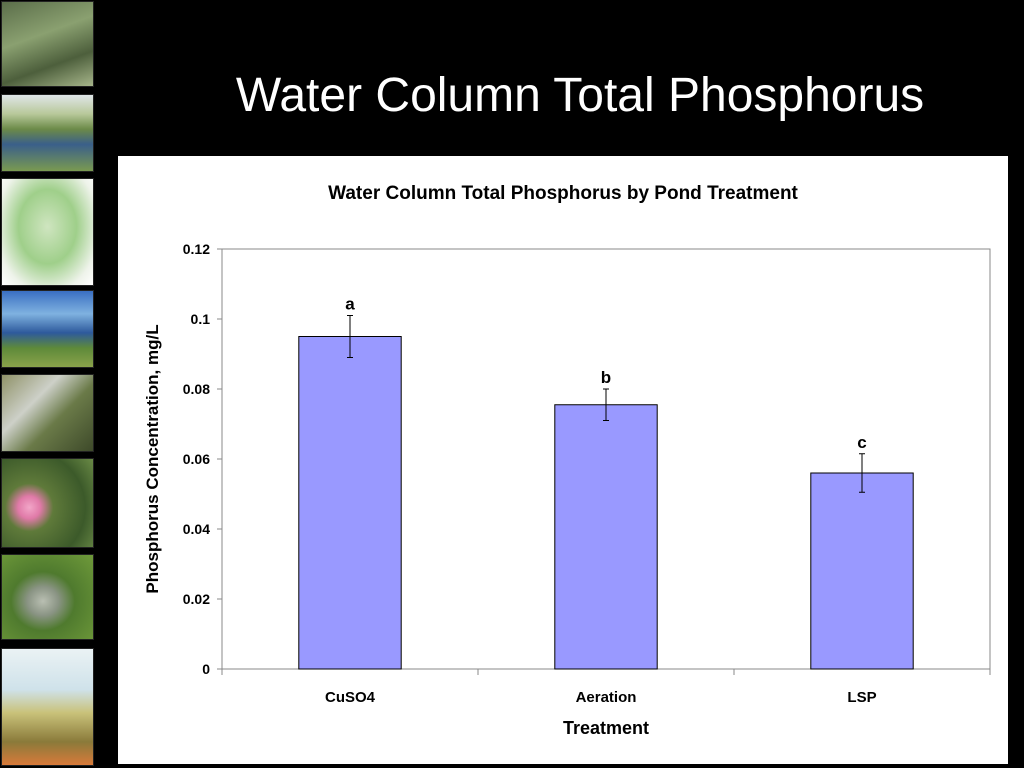 This screenshot has height=768, width=1024. What do you see at coordinates (196, 389) in the screenshot?
I see `y-tick-label: 0.08` at bounding box center [196, 389].